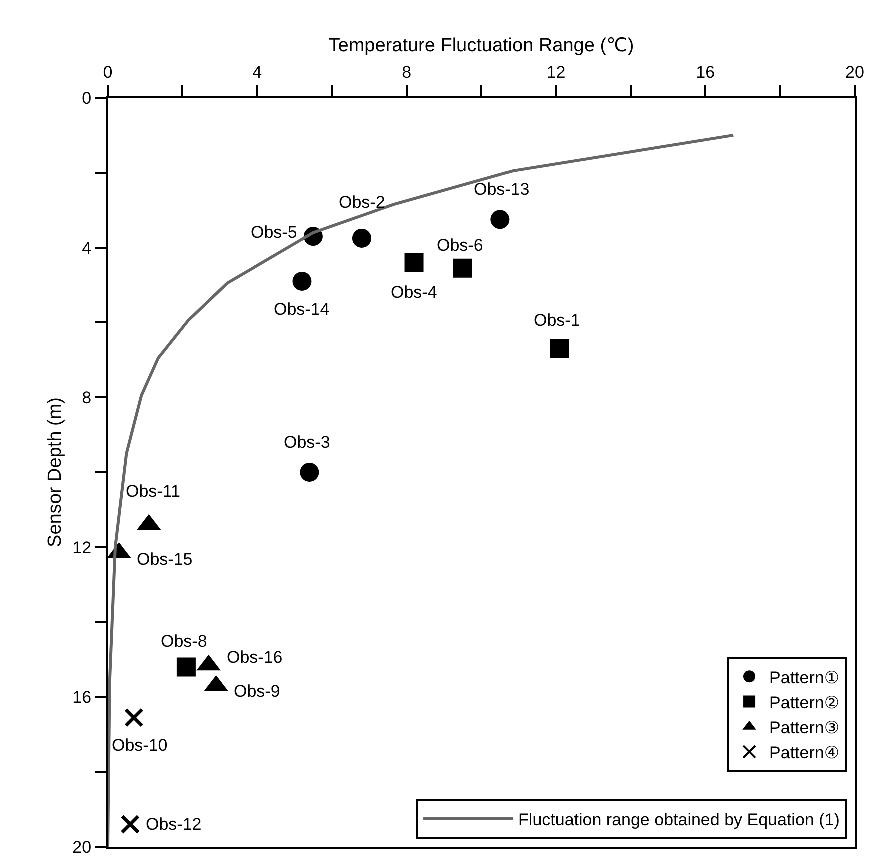 This screenshot has width=870, height=858. Describe the element at coordinates (82, 847) in the screenshot. I see `y-tick-label: 20` at that location.